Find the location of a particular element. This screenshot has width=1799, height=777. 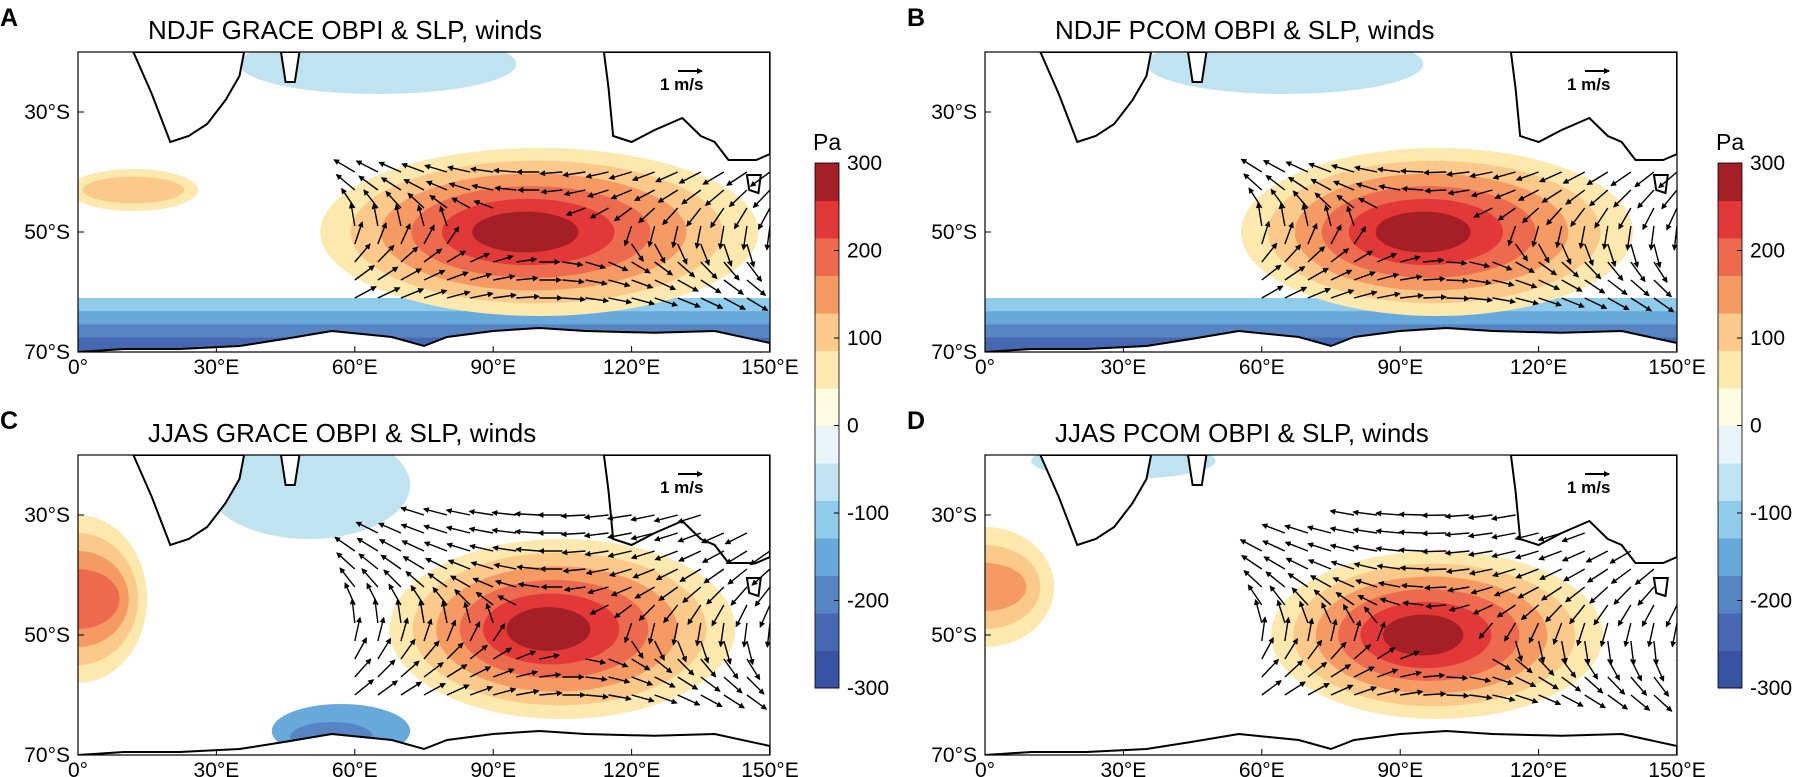

colorbar-tick-label: -200 is located at coordinates (1771, 601).